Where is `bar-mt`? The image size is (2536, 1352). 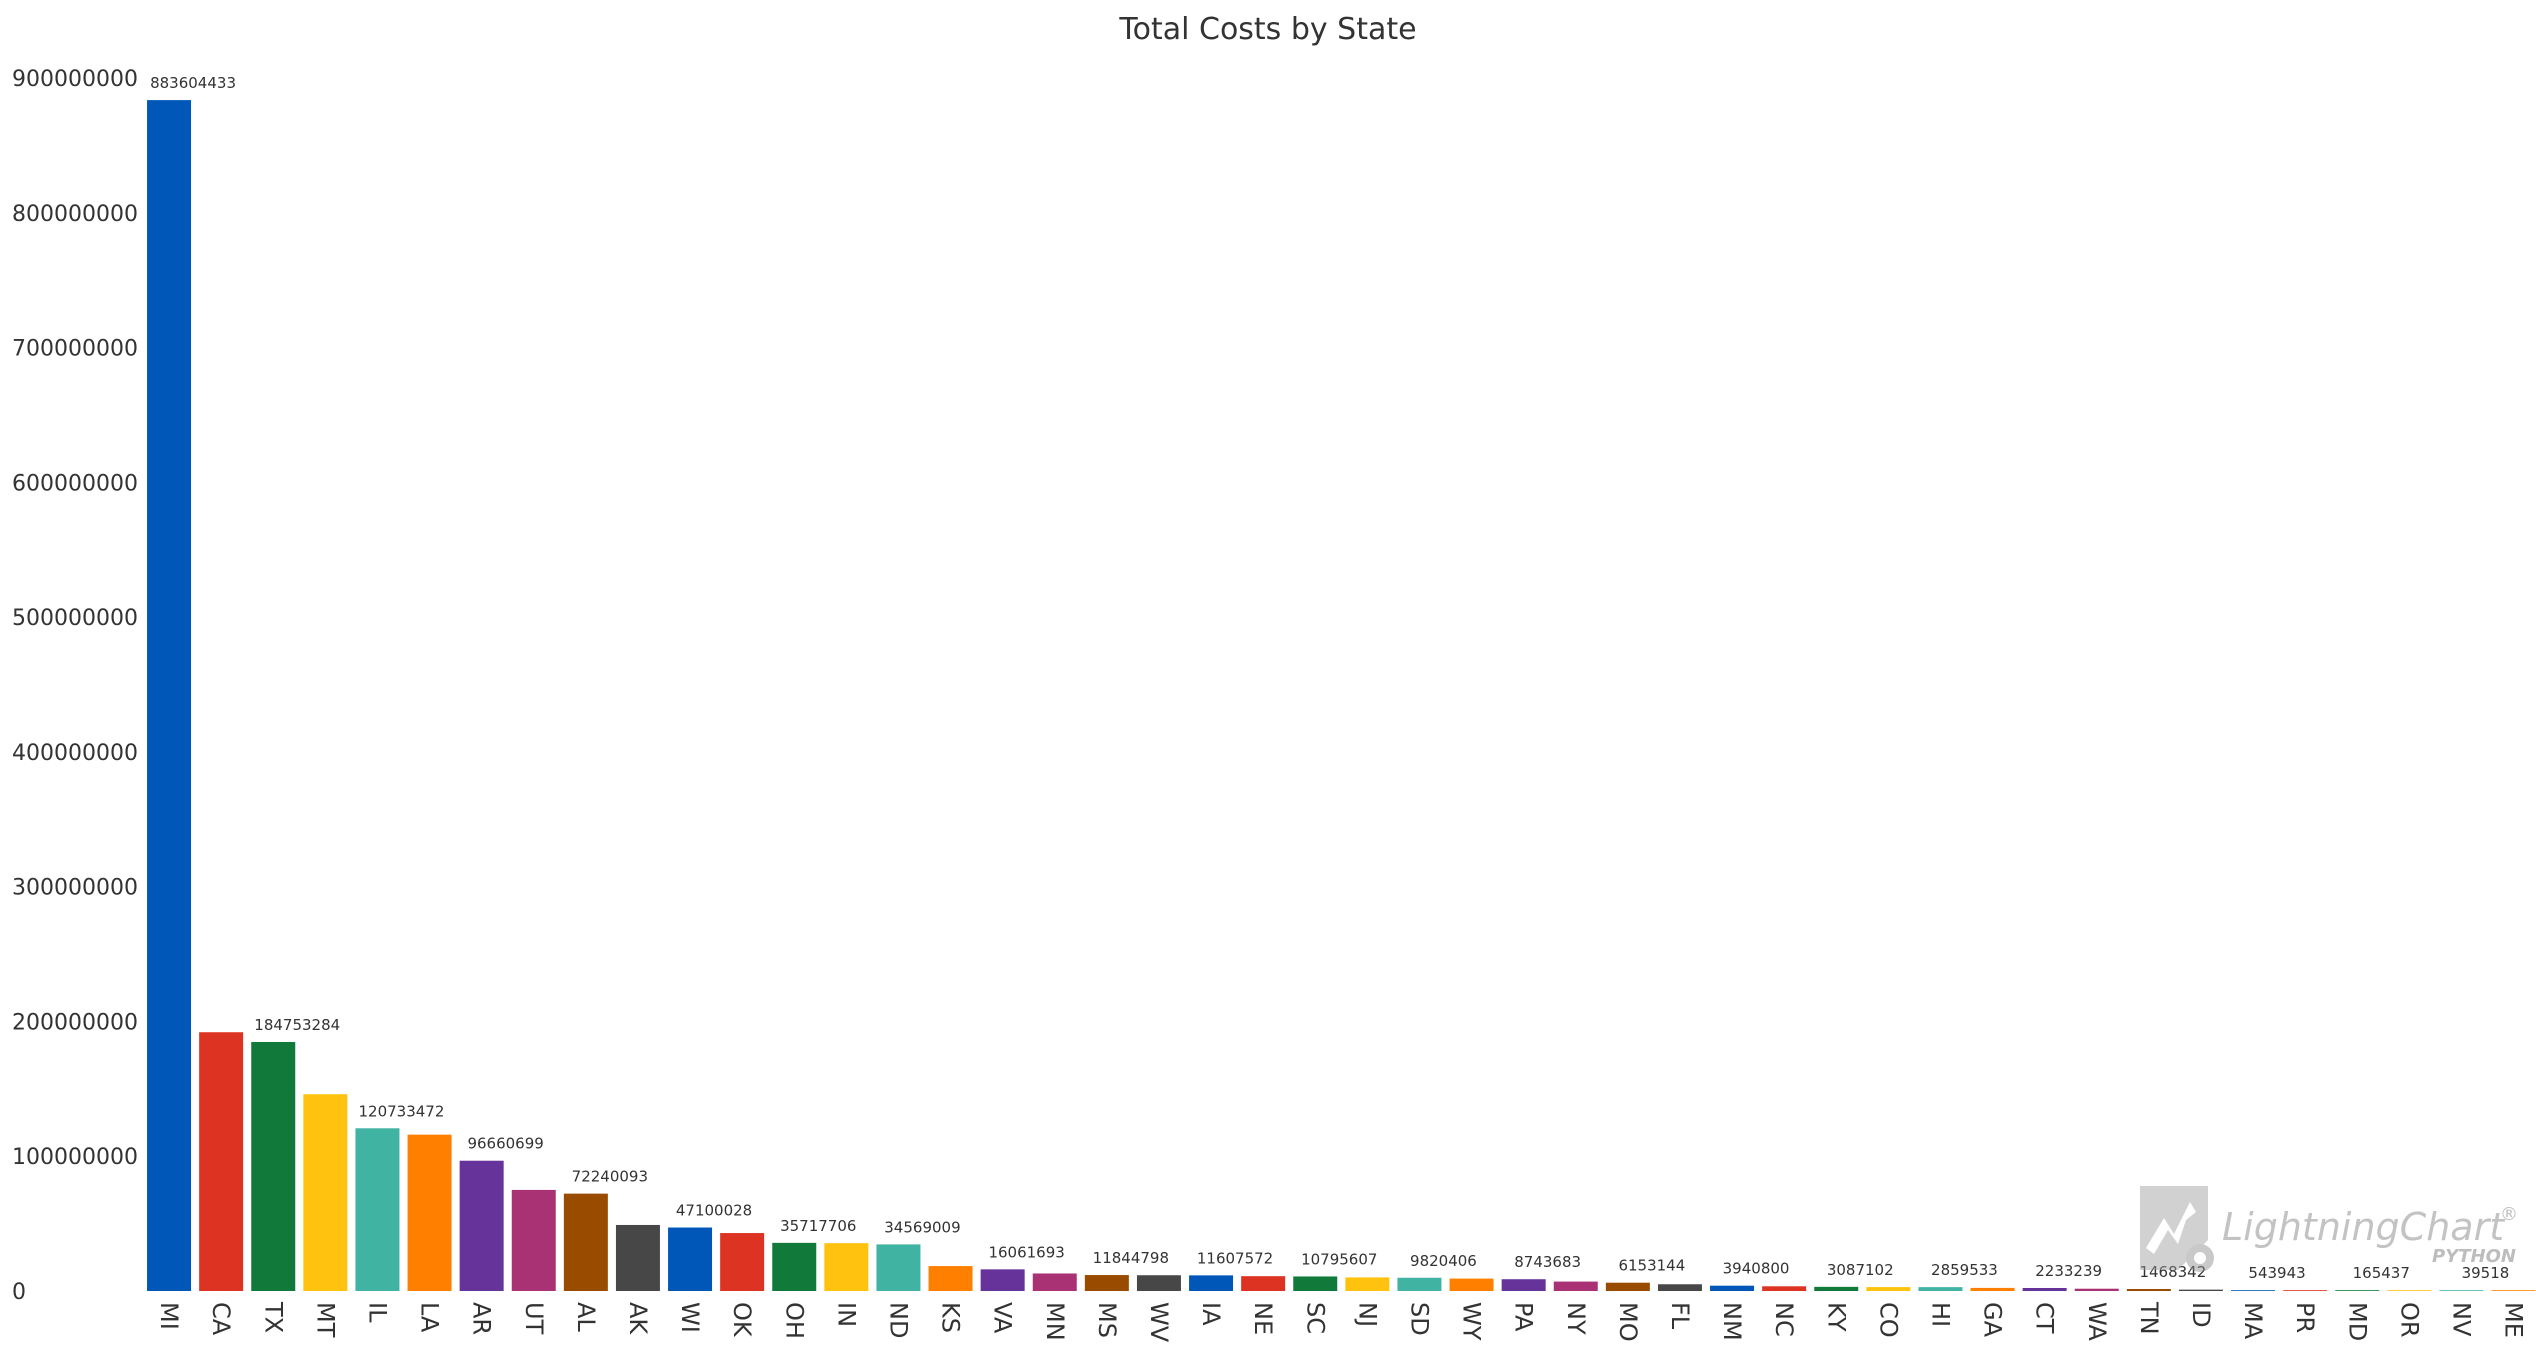
bar-mt is located at coordinates (325, 1192).